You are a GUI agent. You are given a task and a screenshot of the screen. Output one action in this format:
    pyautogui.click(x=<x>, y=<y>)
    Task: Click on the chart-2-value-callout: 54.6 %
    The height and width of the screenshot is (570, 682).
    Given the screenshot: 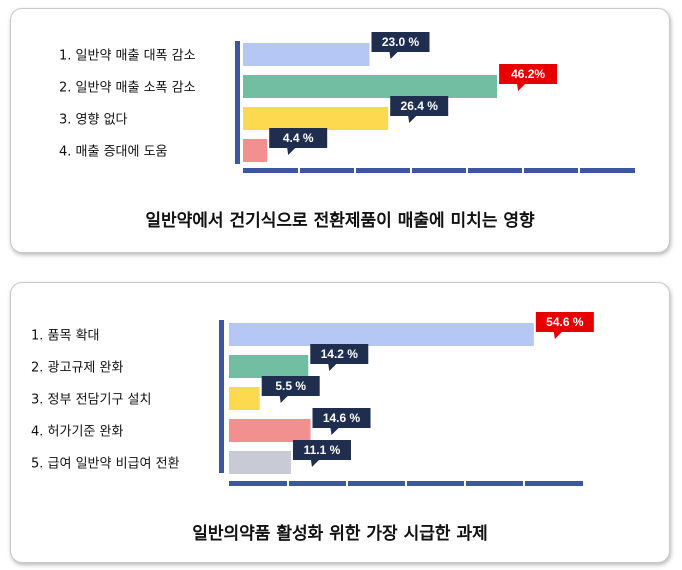 What is the action you would take?
    pyautogui.click(x=564, y=325)
    